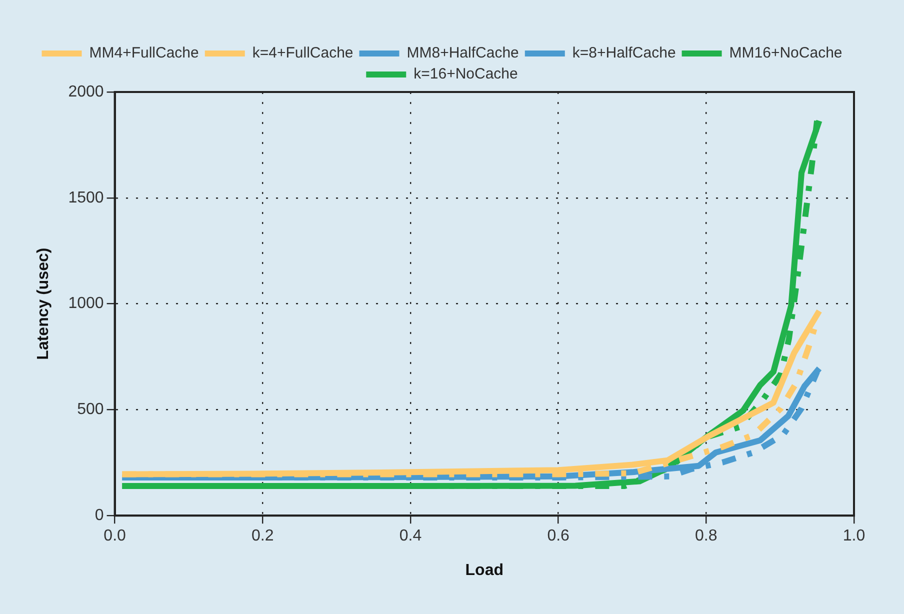  I want to click on x-tick-label: 0.8, so click(706, 536).